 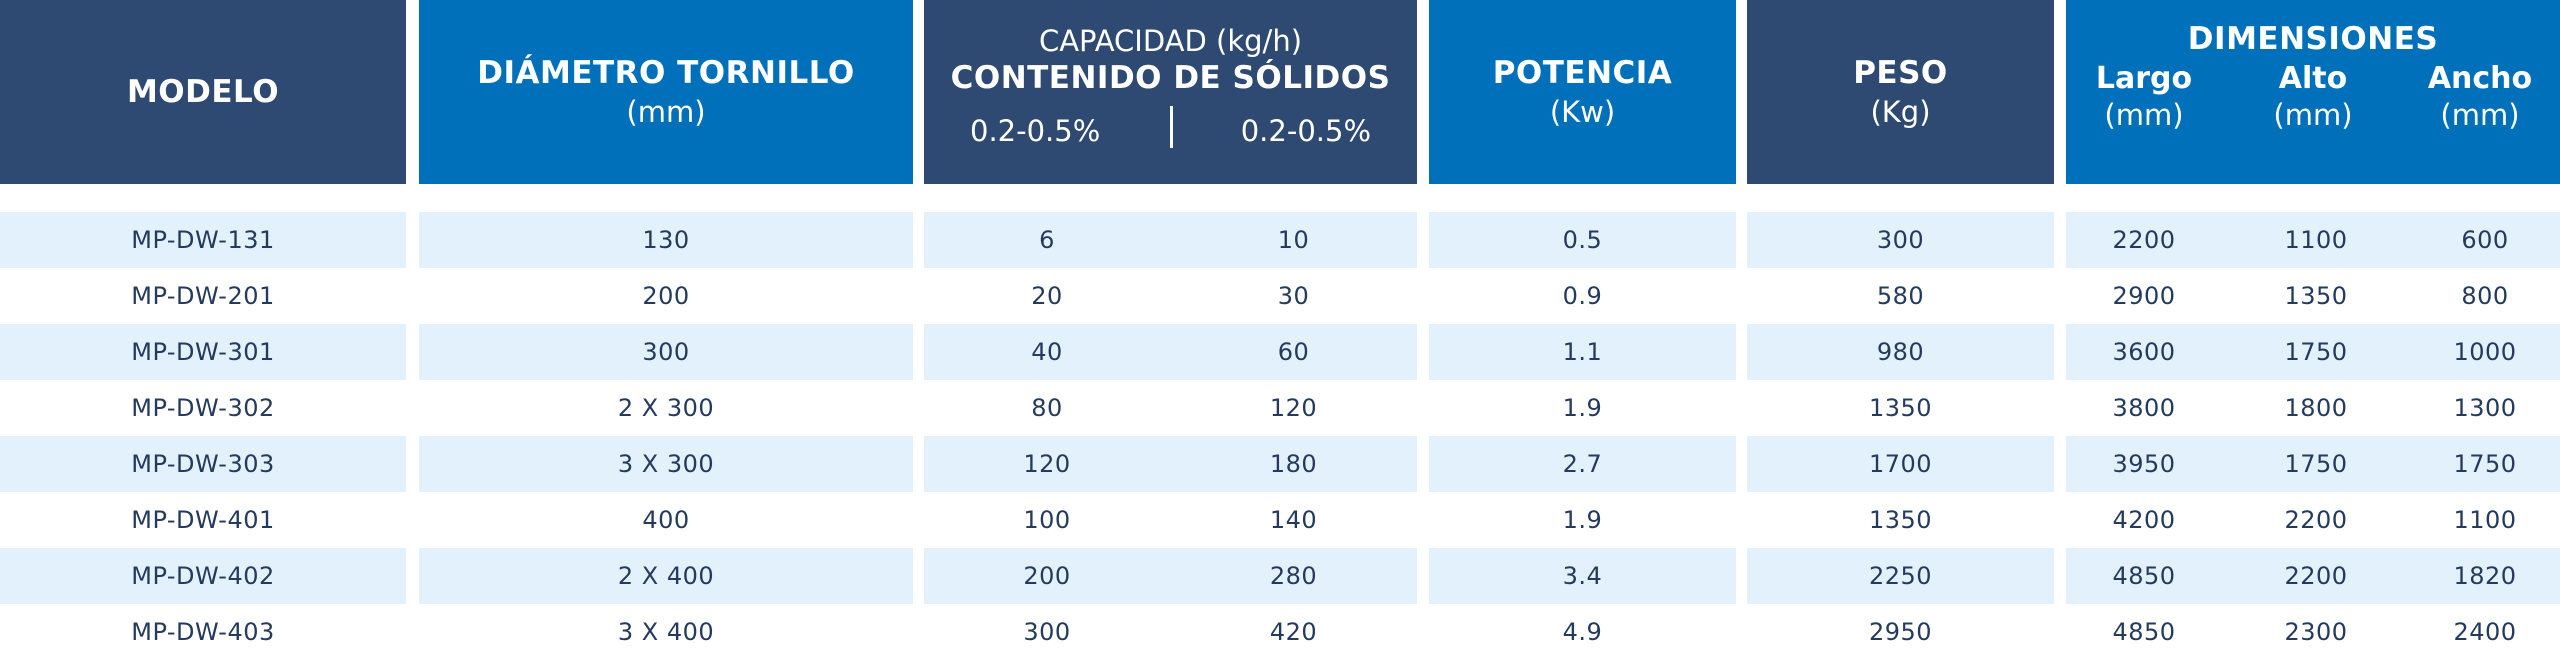 I want to click on cell-largo-value: 2200, so click(x=2144, y=240).